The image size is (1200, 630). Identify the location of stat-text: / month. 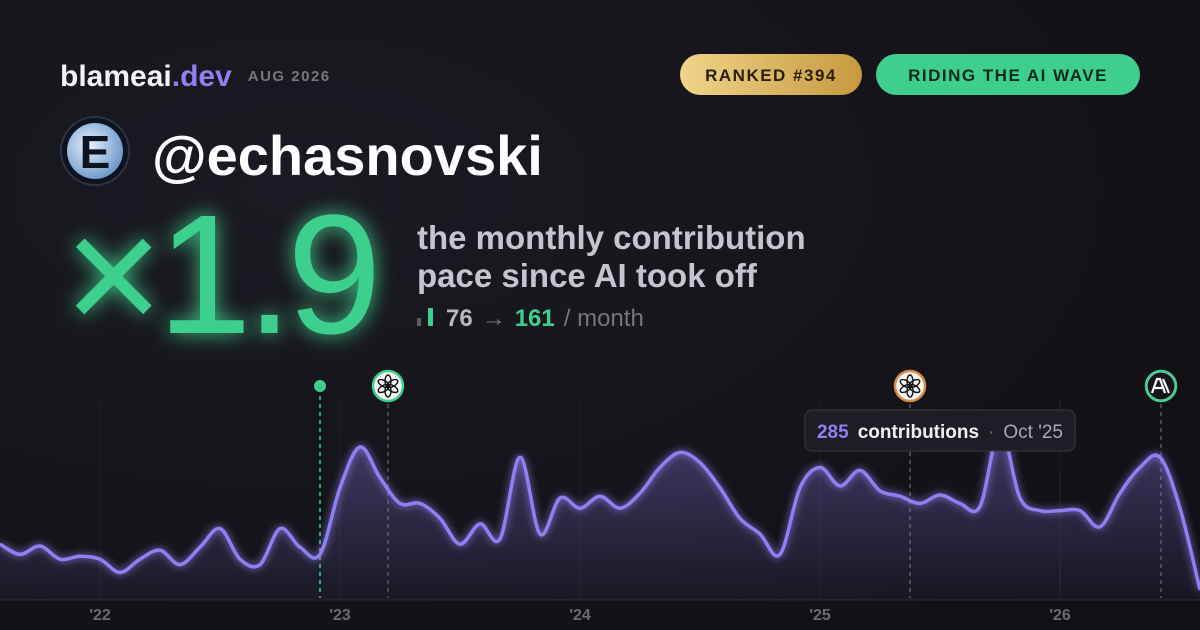
(604, 318).